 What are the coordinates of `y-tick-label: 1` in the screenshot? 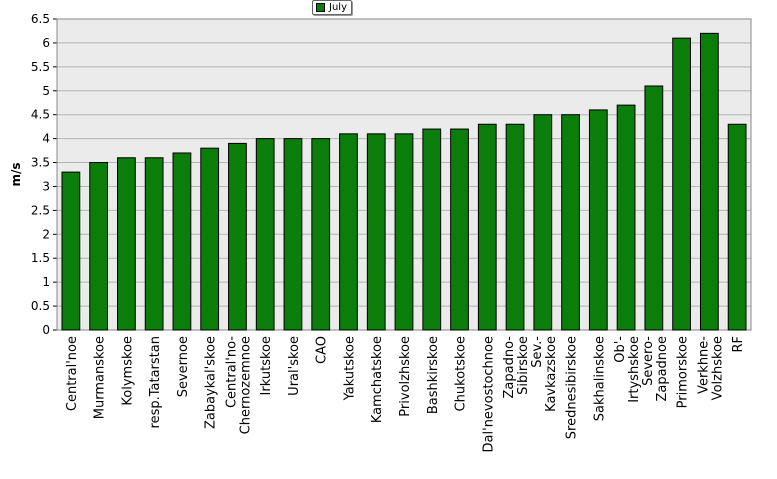 It's located at (46, 282).